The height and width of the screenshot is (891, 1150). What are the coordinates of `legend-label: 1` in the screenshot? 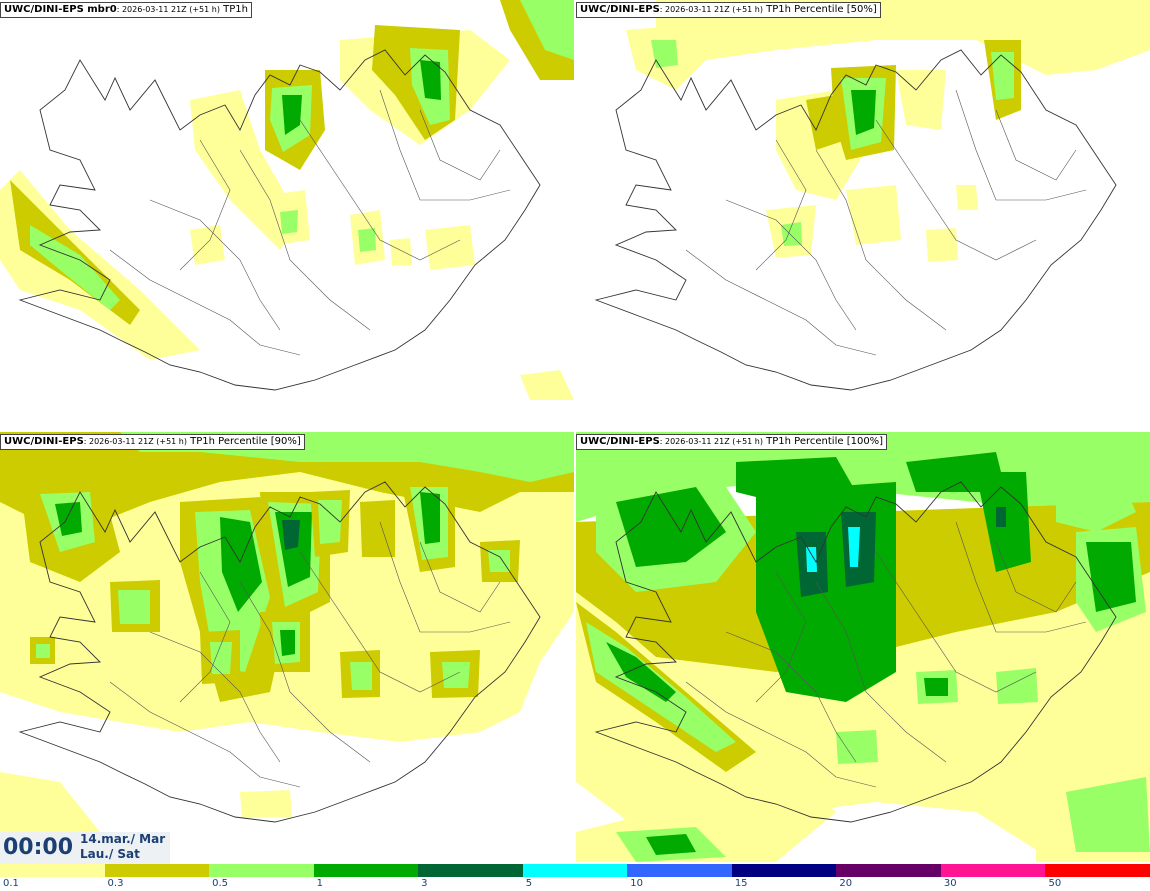 It's located at (319, 883).